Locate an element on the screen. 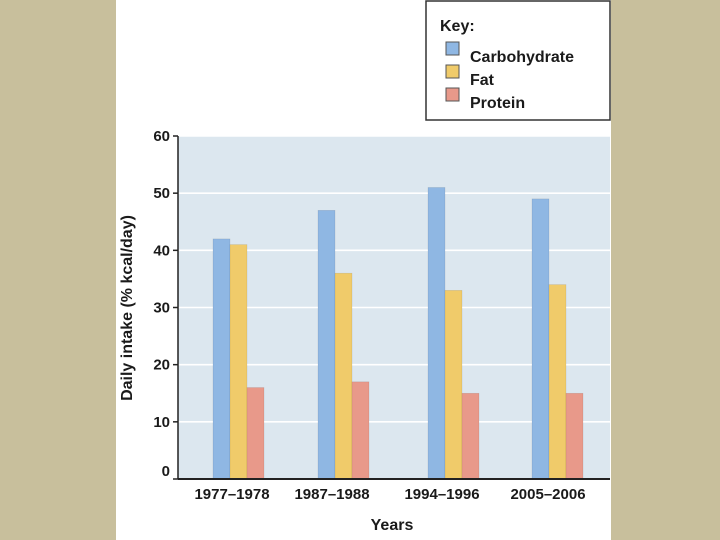  legend-title: Key: is located at coordinates (457, 26).